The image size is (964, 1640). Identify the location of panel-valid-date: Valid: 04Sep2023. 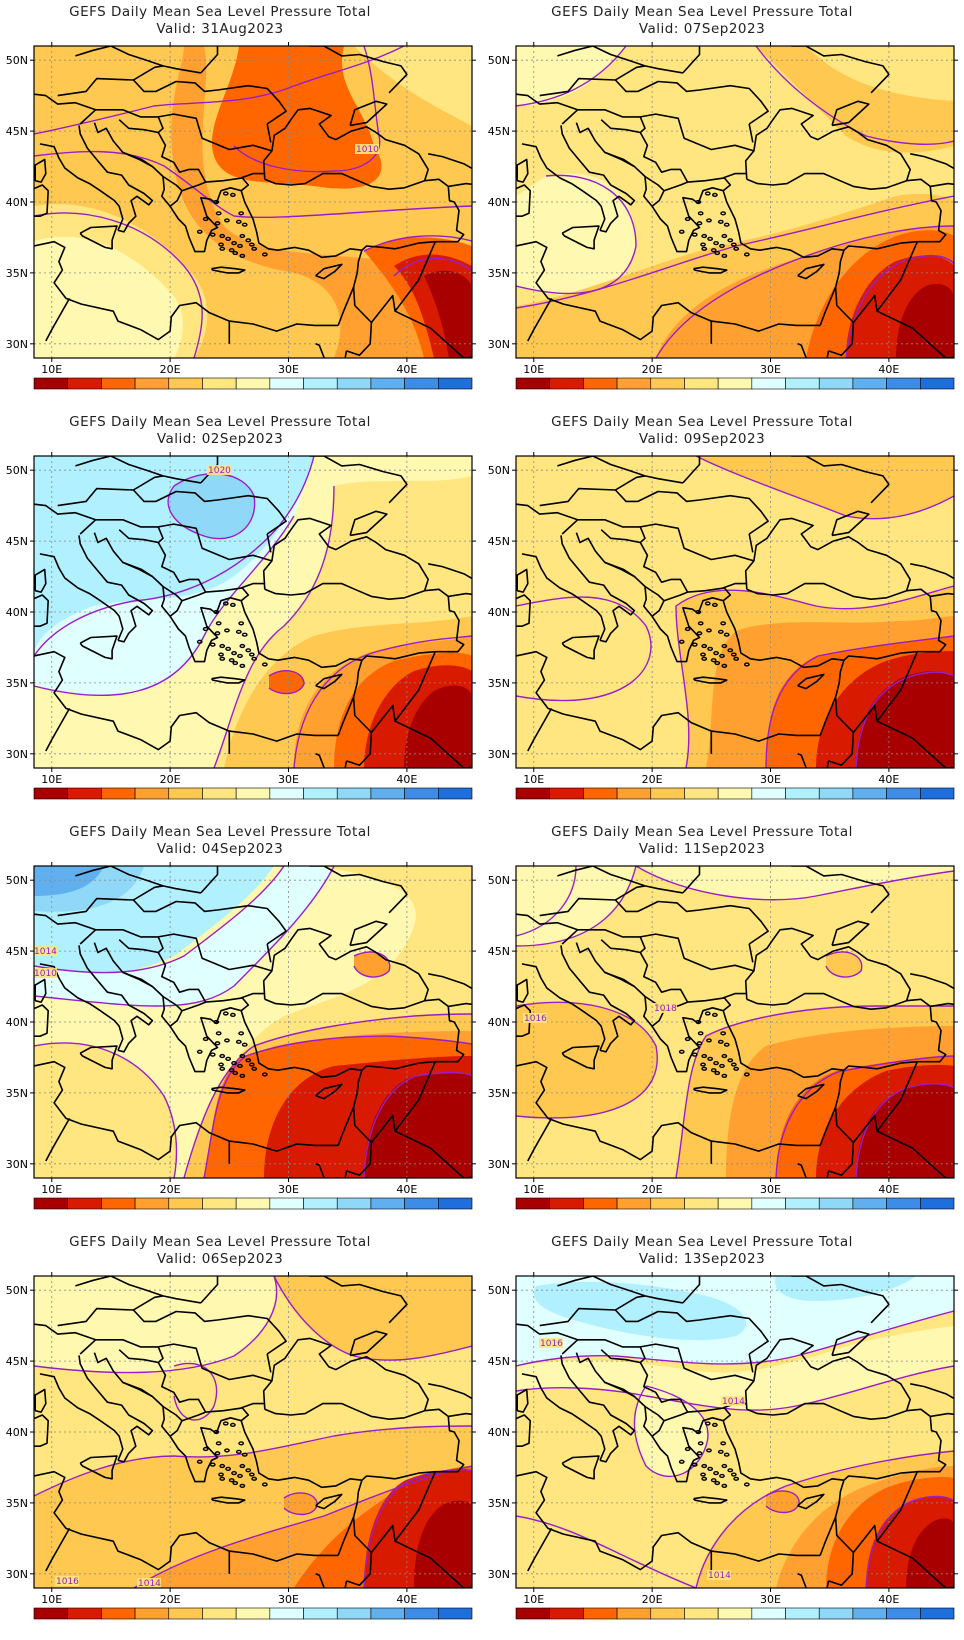
(220, 849).